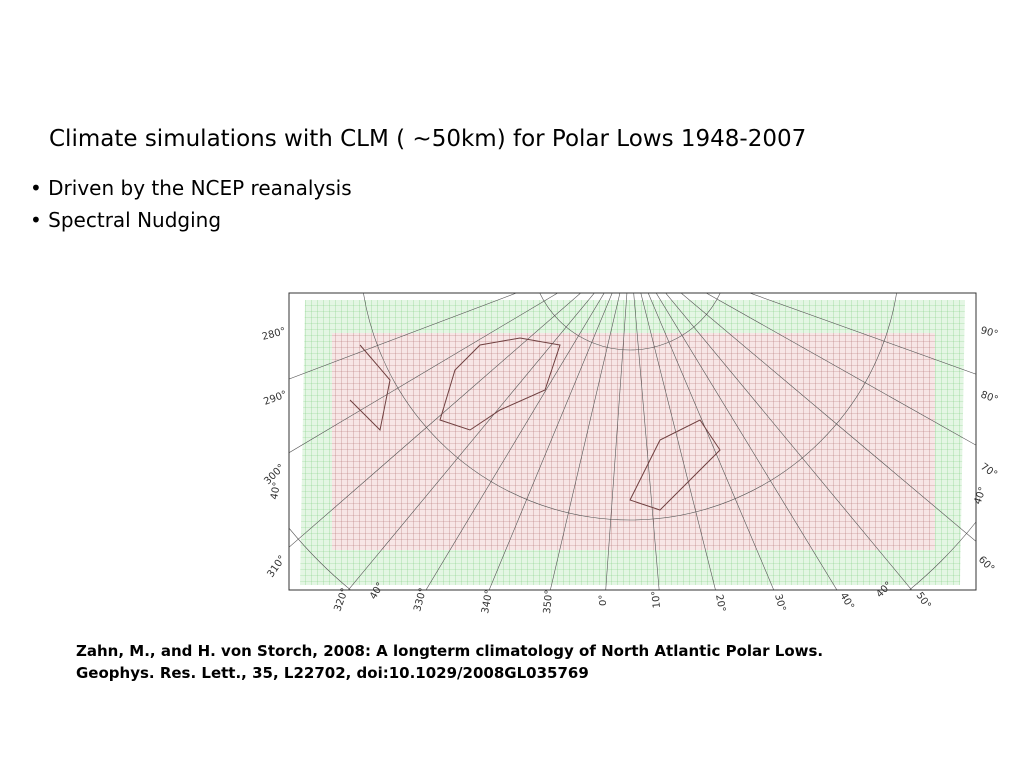  Describe the element at coordinates (548, 601) in the screenshot. I see `map-label: 350°` at that location.